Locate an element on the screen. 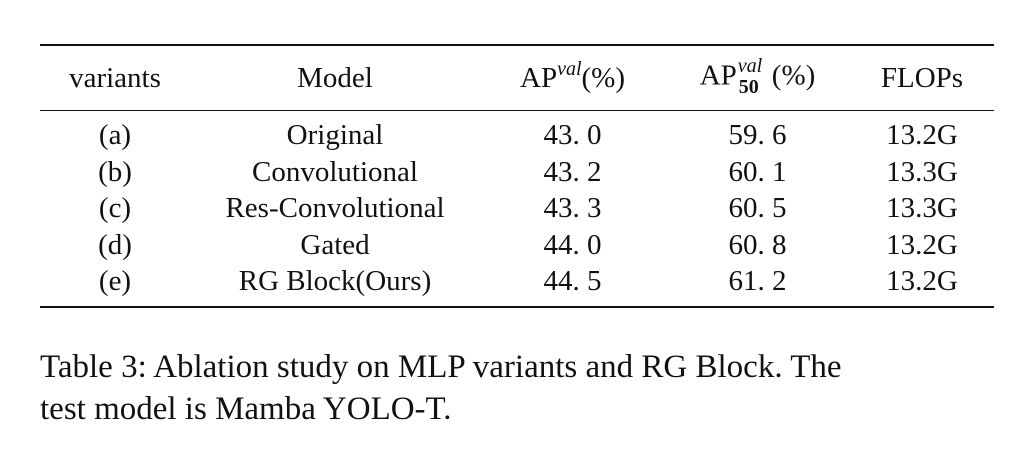 The height and width of the screenshot is (472, 1035). cell-variant: (d) is located at coordinates (115, 244).